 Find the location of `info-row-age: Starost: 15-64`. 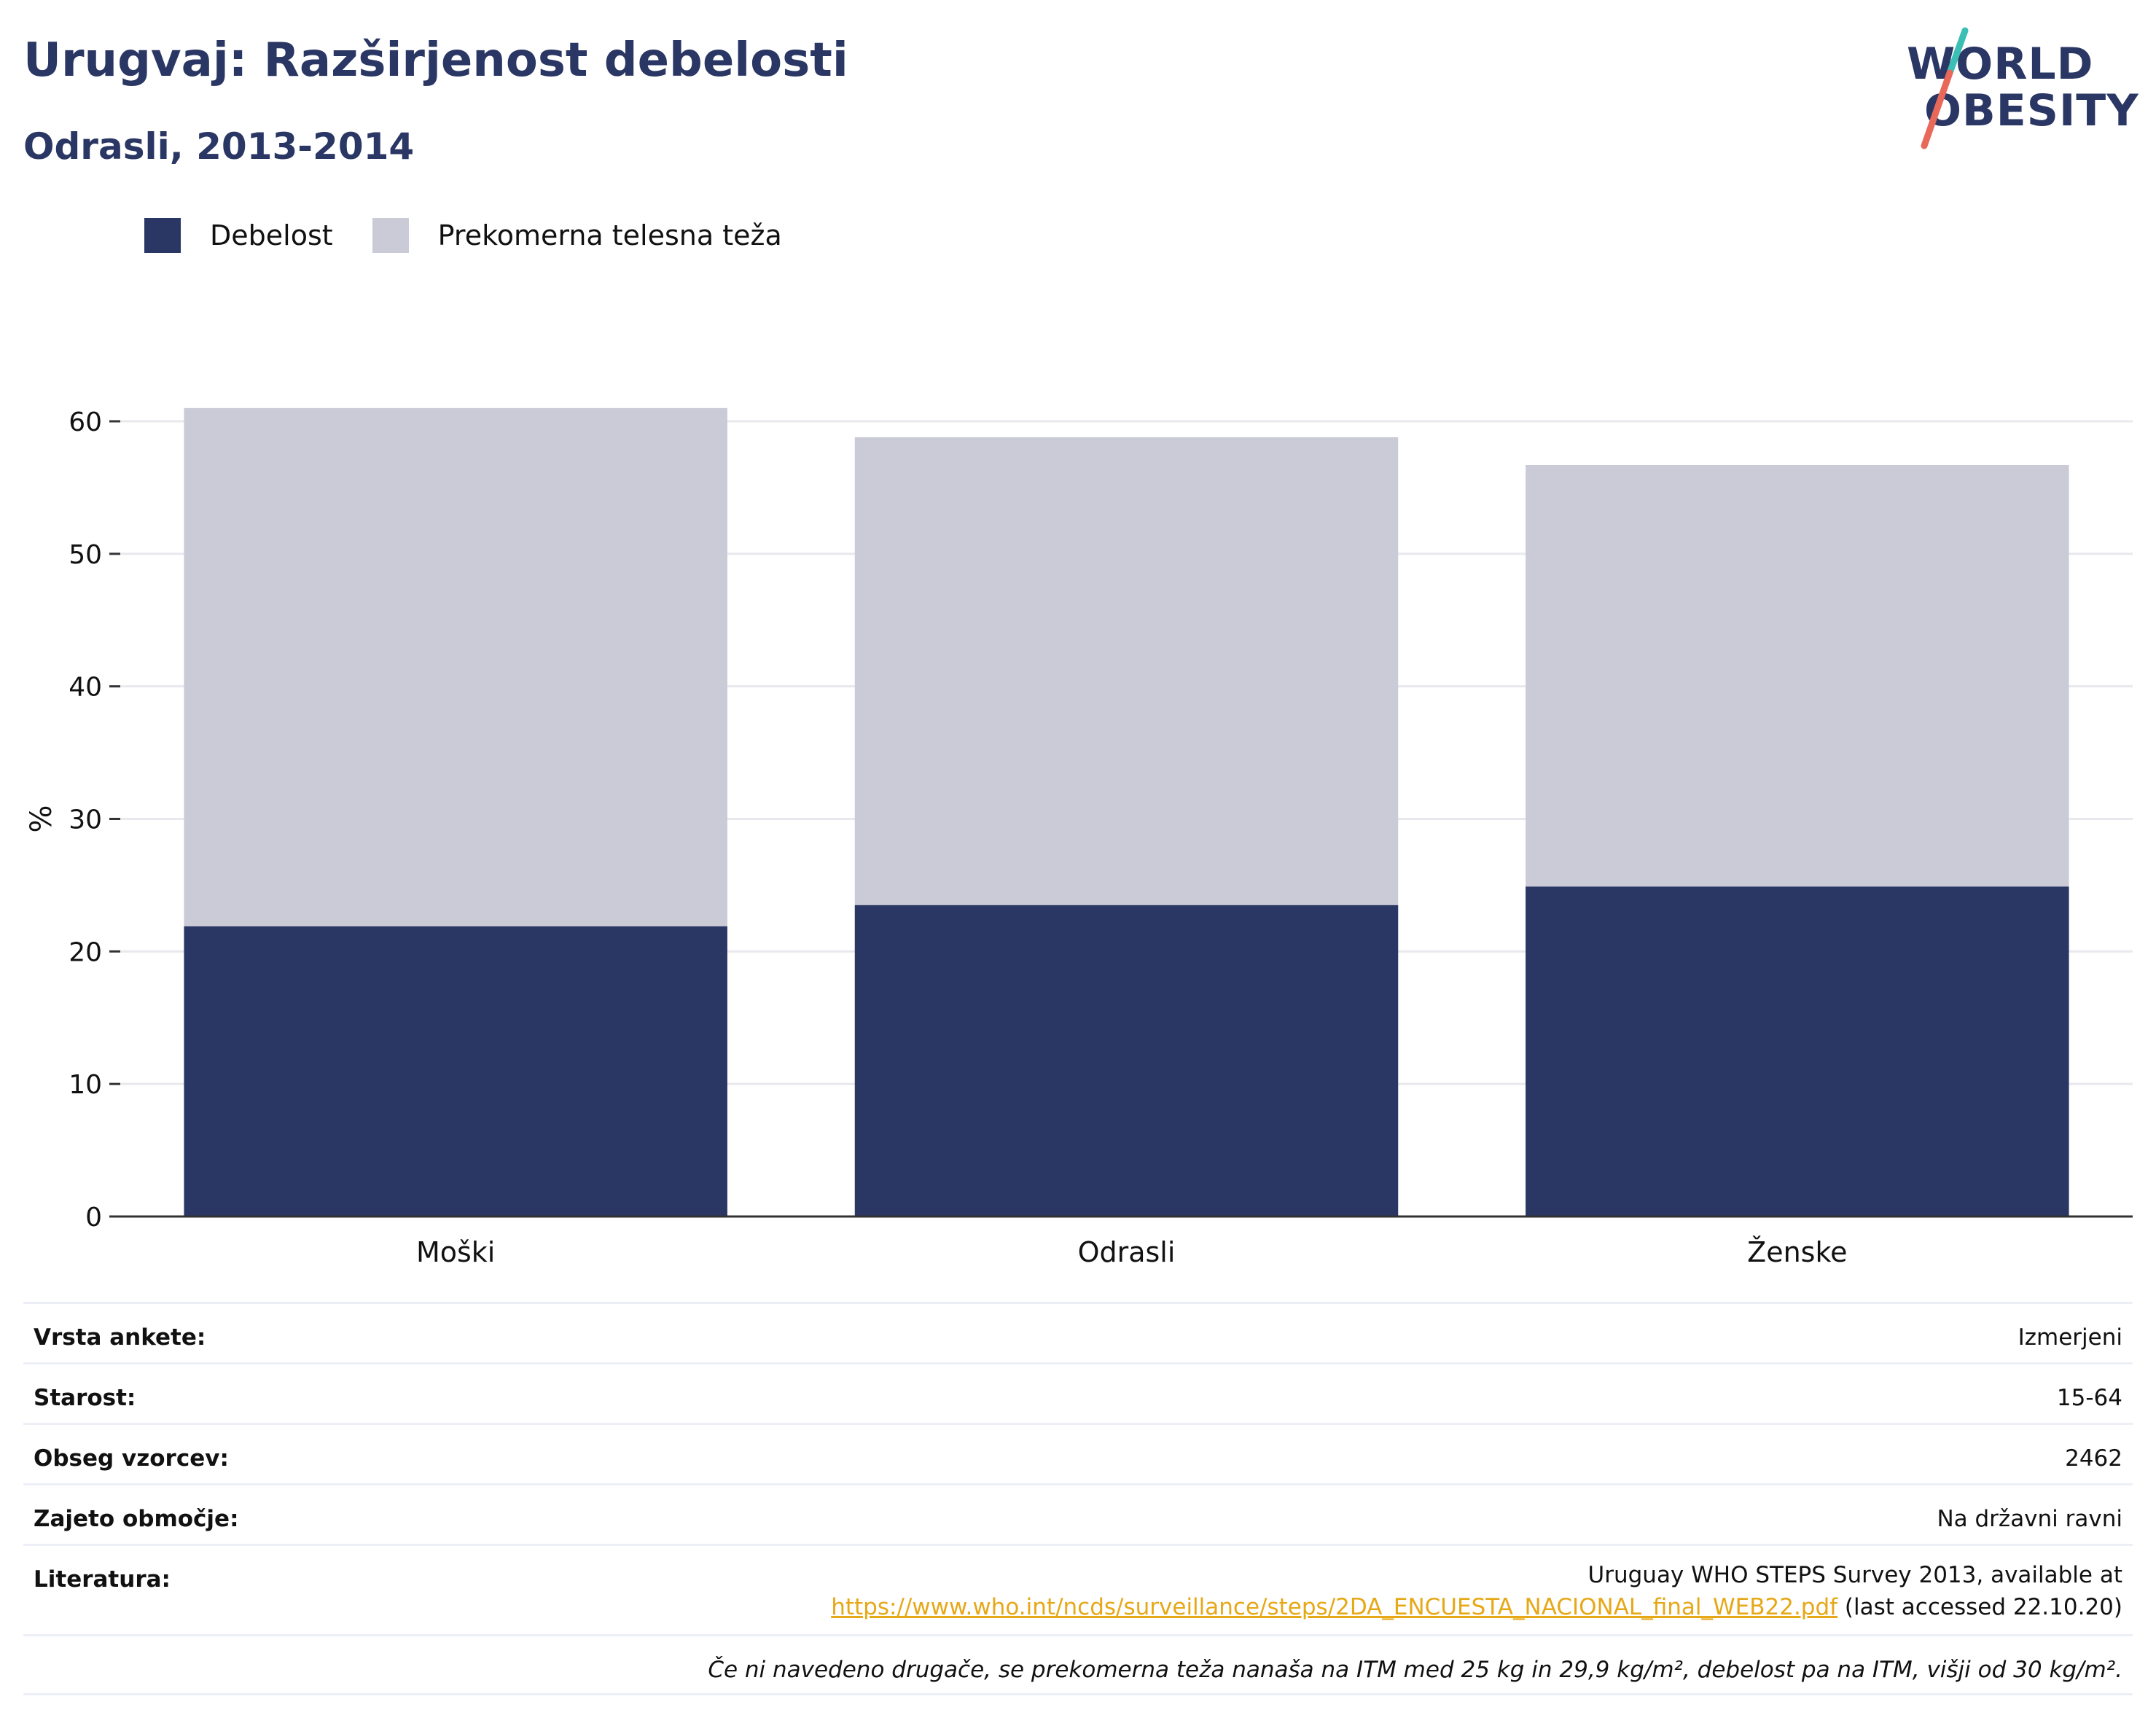

info-row-age: Starost: 15-64 is located at coordinates (1078, 1393).